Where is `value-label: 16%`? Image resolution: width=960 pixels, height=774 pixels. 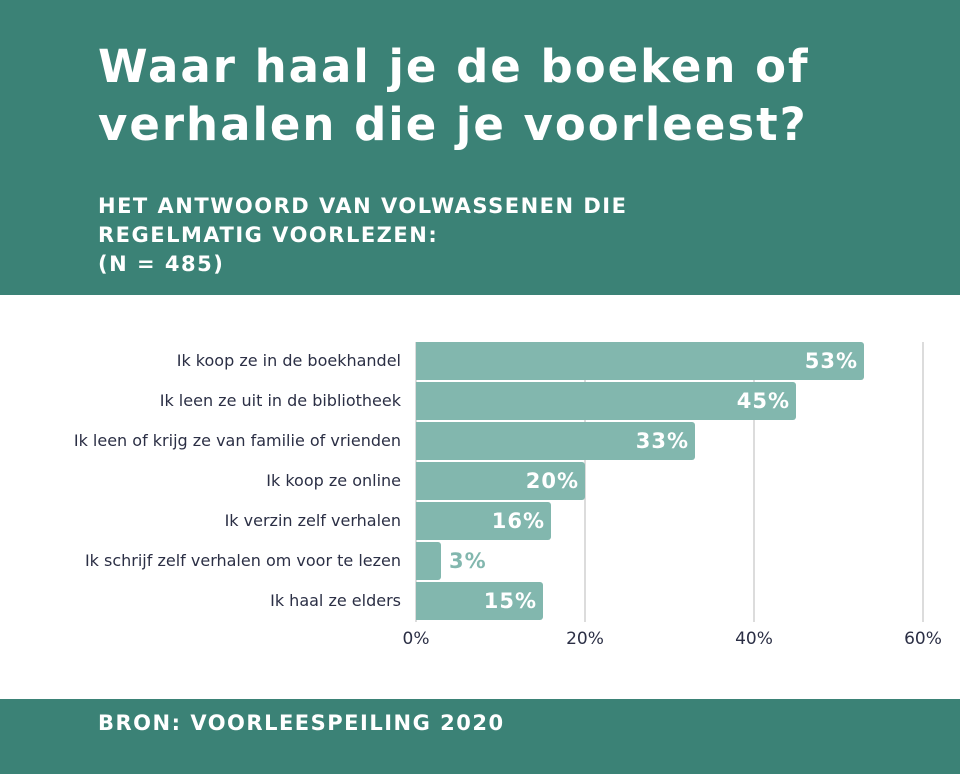 value-label: 16% is located at coordinates (518, 521).